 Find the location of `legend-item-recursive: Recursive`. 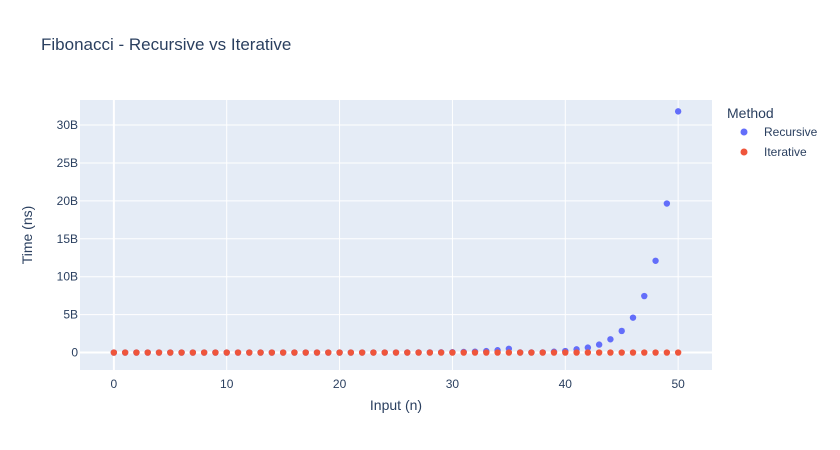

legend-item-recursive: Recursive is located at coordinates (779, 132).